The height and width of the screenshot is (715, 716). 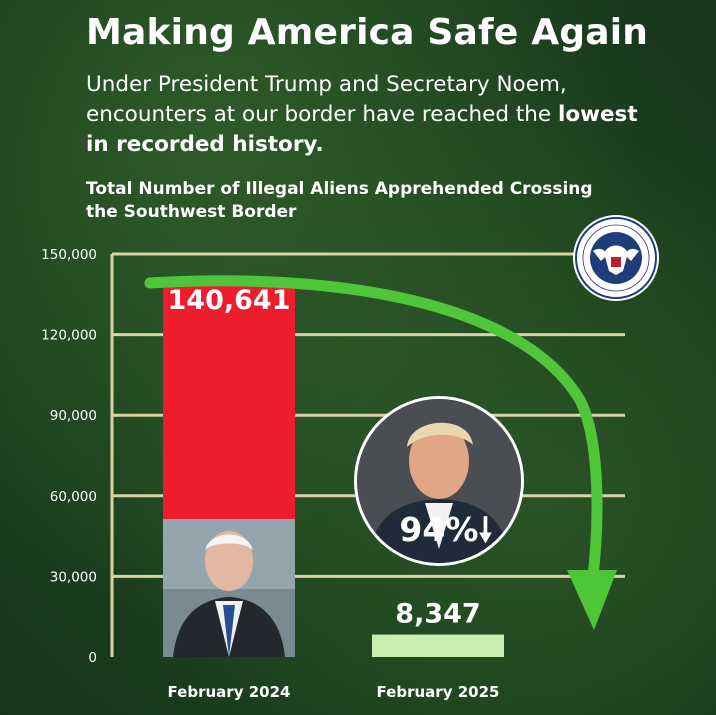 What do you see at coordinates (229, 692) in the screenshot?
I see `x-tick-label: February 2024` at bounding box center [229, 692].